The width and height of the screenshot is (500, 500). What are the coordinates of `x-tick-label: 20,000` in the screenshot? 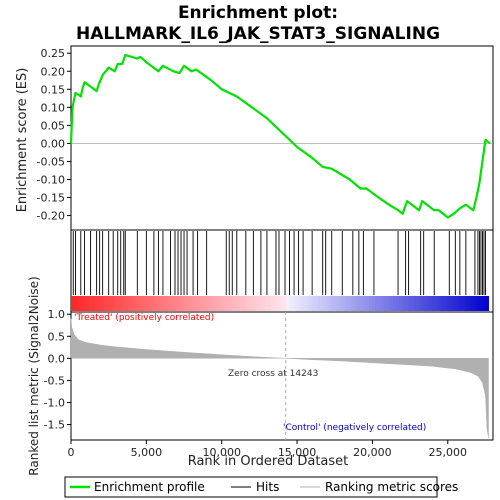 It's located at (372, 452).